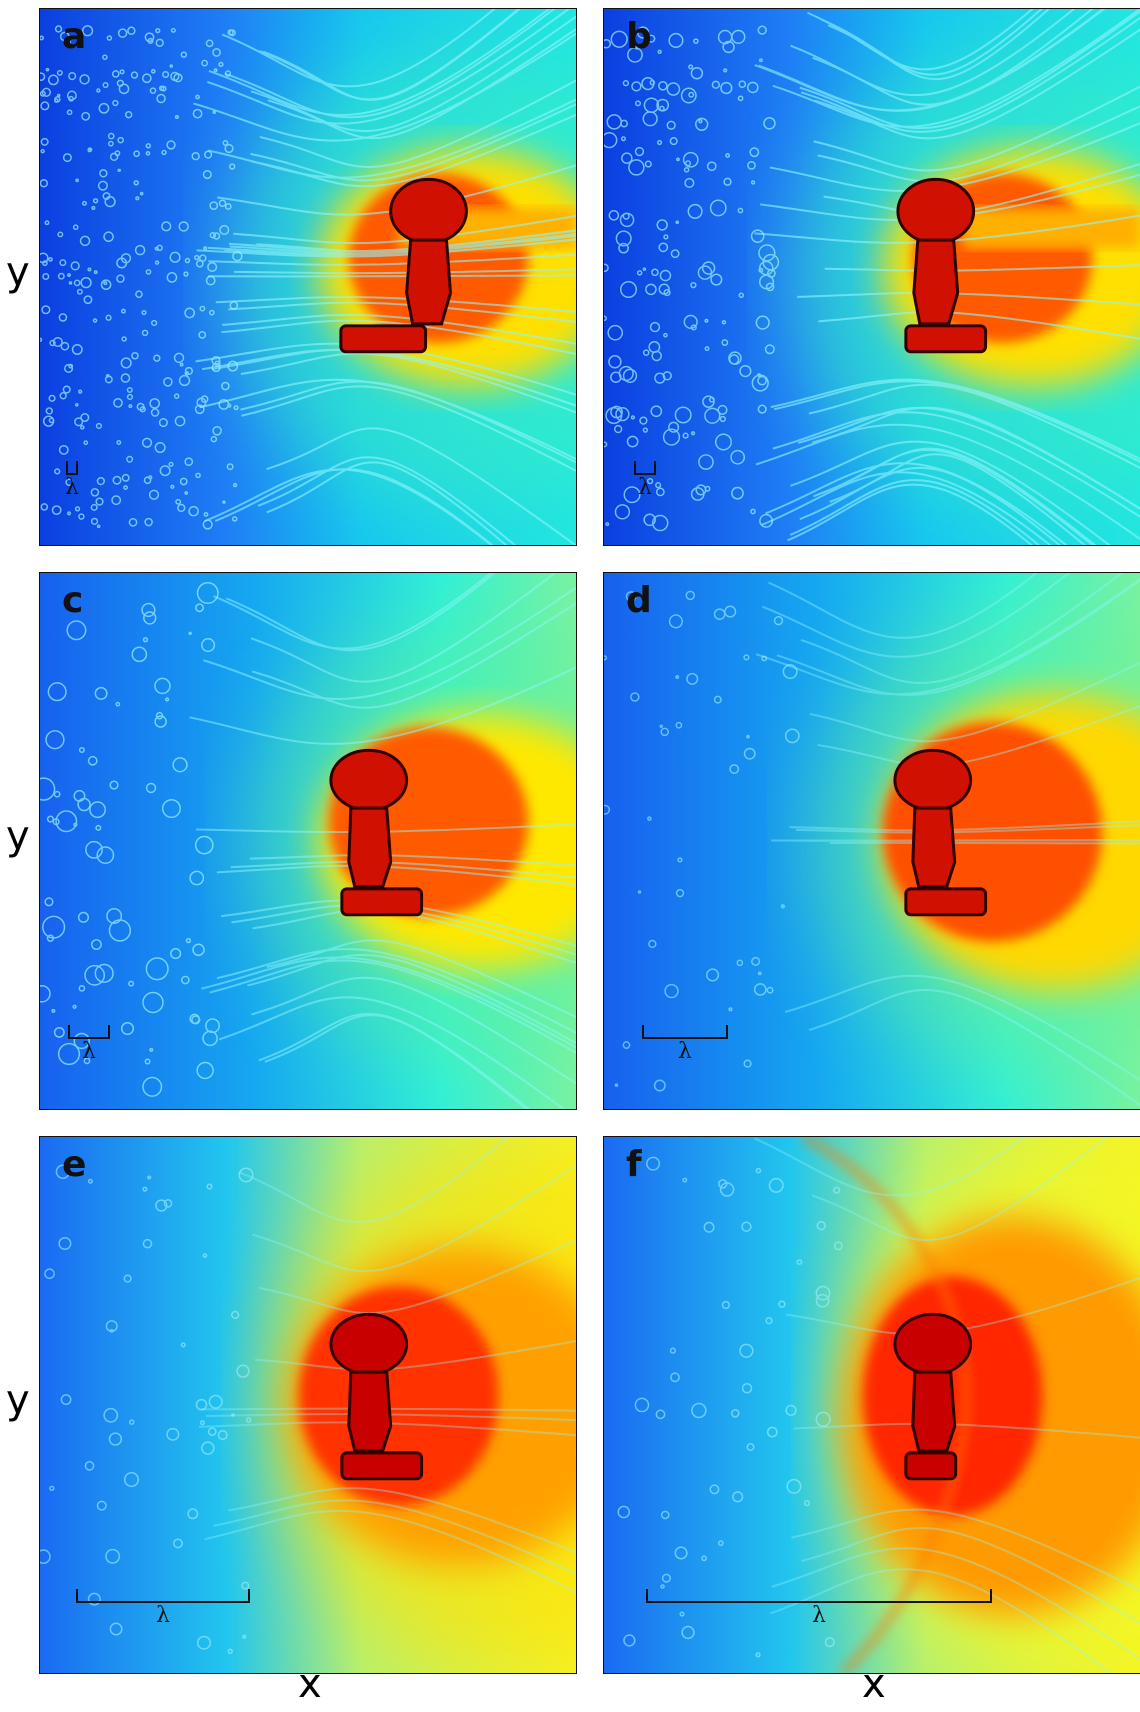 This screenshot has height=1712, width=1140. Describe the element at coordinates (874, 1684) in the screenshot. I see `x-axis-label-right: x` at that location.